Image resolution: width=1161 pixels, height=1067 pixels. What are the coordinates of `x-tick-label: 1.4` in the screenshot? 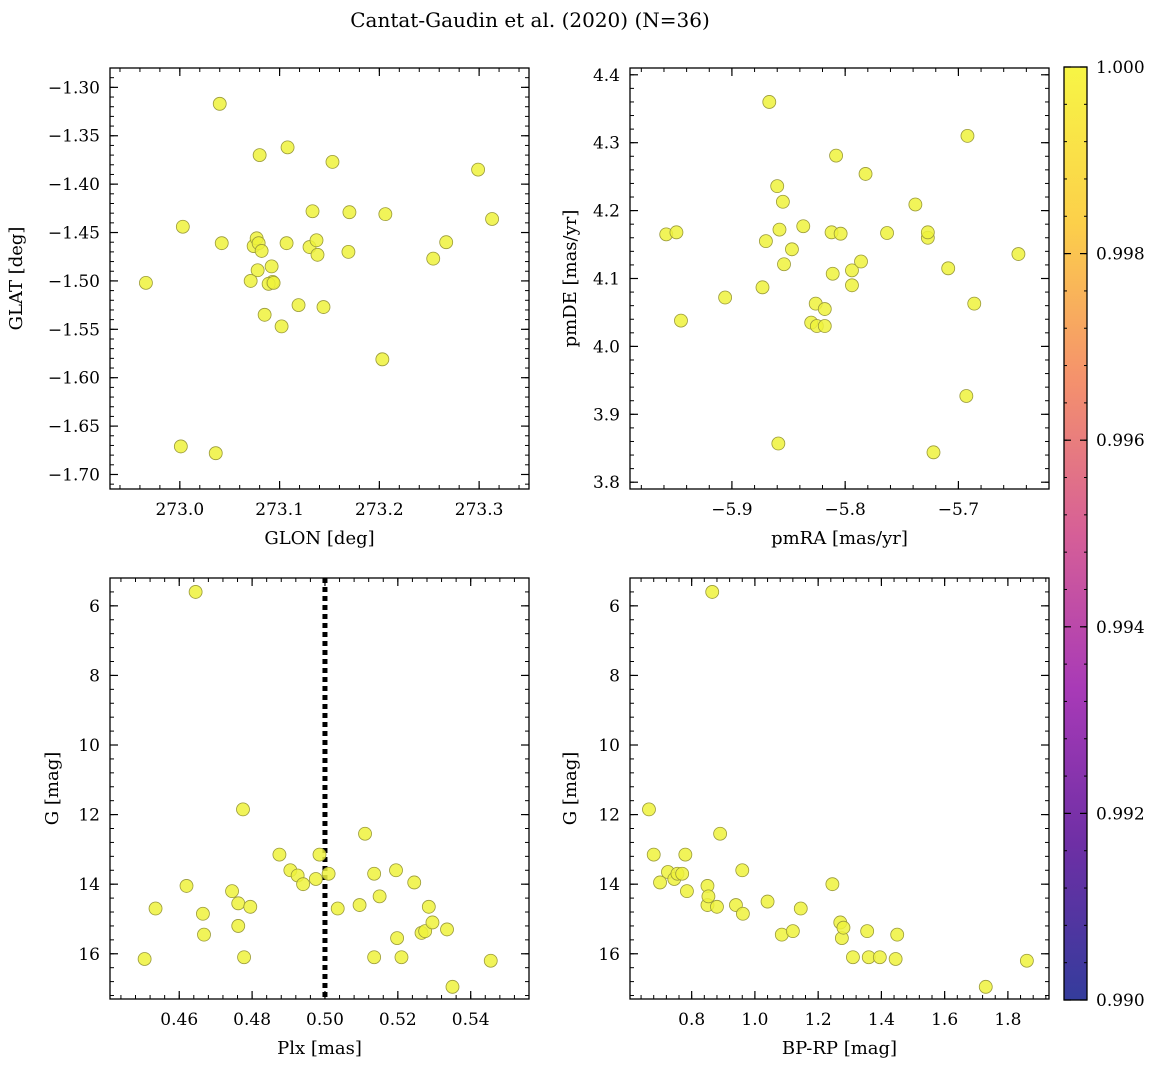 It's located at (881, 1020).